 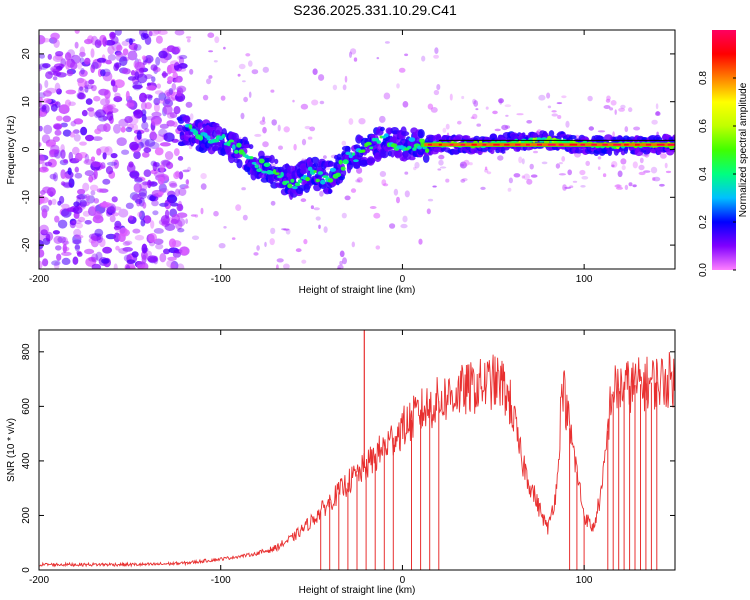 What do you see at coordinates (703, 270) in the screenshot?
I see `colorbar-tick-label: 0.0` at bounding box center [703, 270].